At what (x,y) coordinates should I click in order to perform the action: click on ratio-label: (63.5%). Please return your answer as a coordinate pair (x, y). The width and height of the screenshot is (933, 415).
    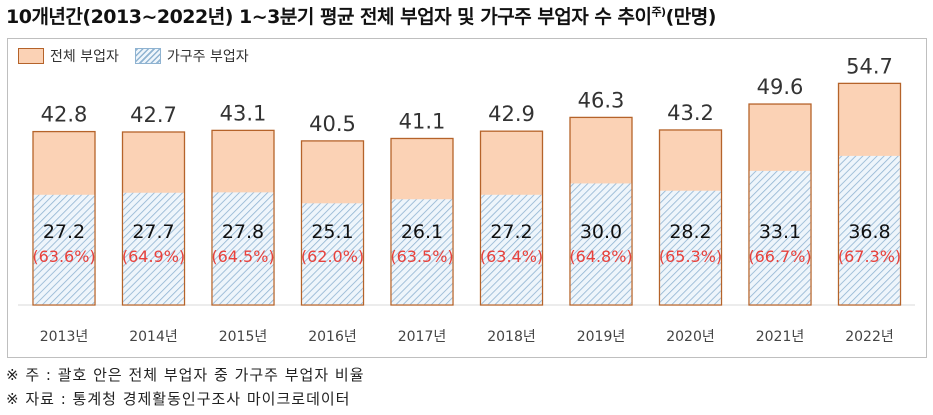
    Looking at the image, I should click on (421, 256).